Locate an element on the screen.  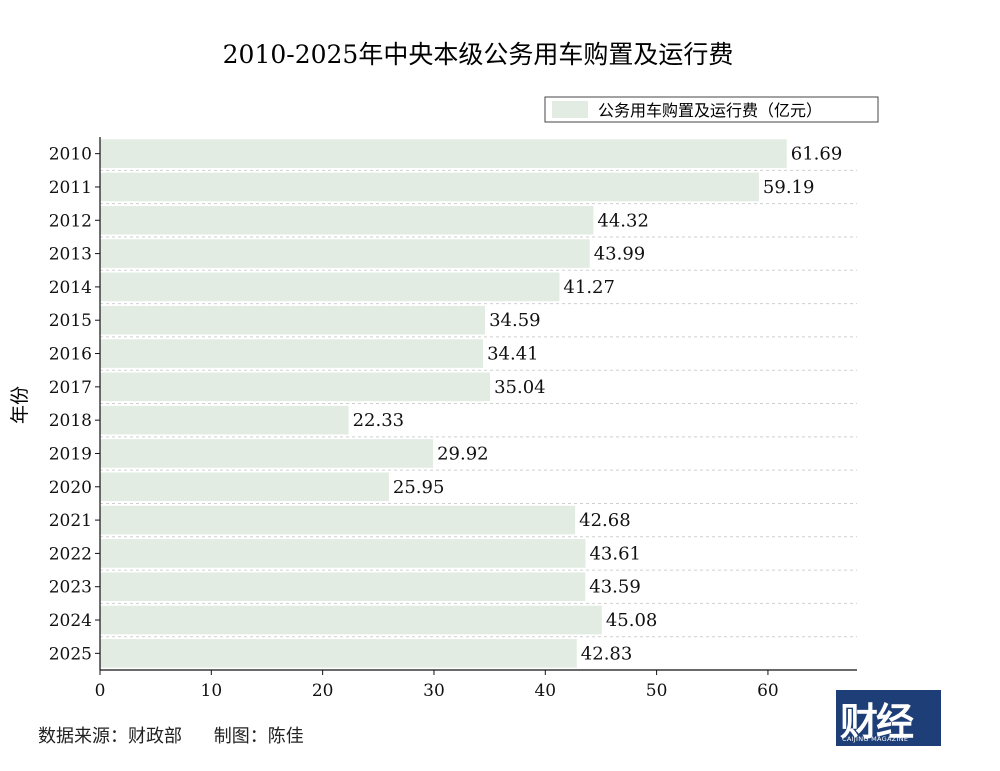
legend-swatch is located at coordinates (570, 109).